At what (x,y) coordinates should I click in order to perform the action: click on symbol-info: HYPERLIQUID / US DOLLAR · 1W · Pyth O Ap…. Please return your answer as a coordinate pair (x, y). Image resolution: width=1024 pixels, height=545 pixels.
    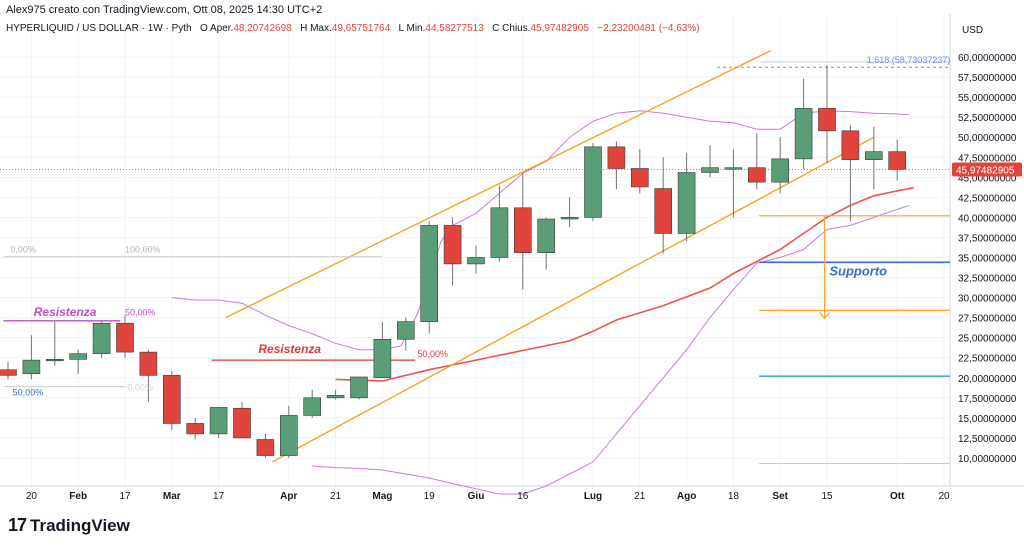
    Looking at the image, I should click on (353, 28).